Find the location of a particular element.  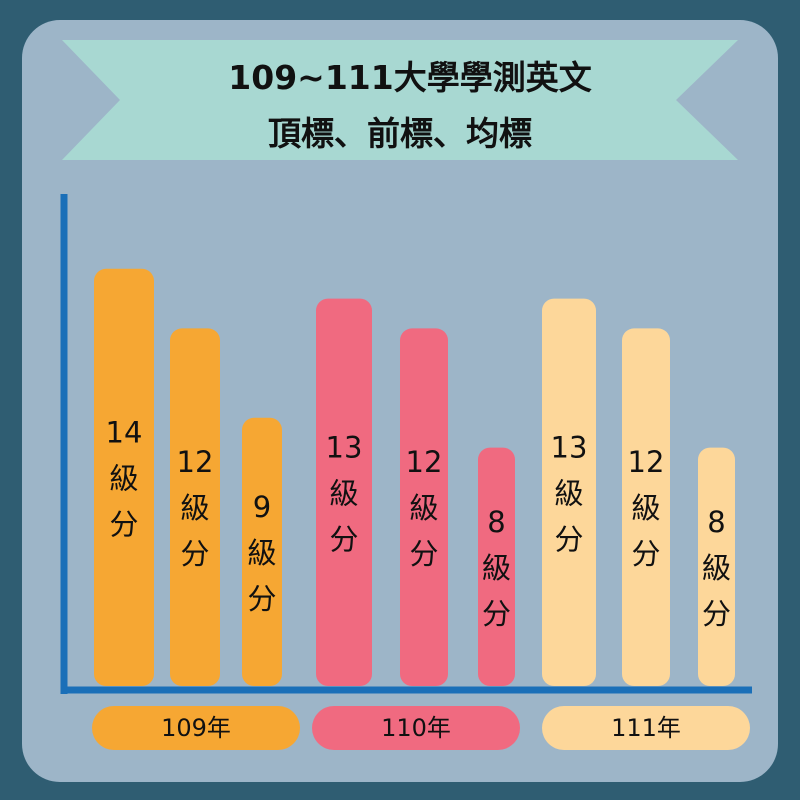

title-banner is located at coordinates (400, 100).